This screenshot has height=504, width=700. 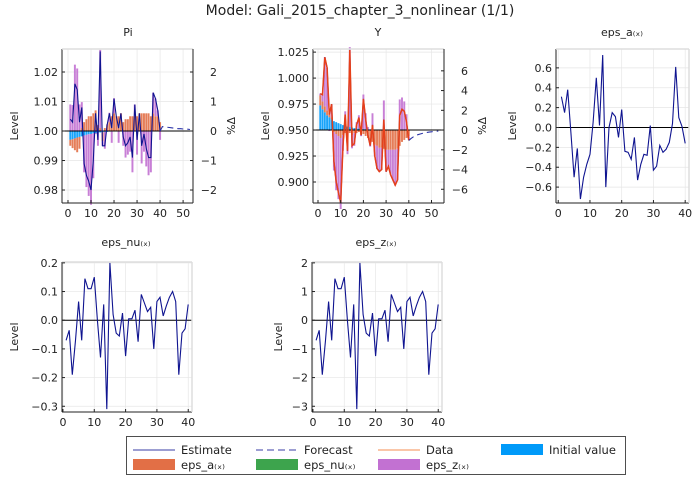 I want to click on y-tick-label: 0.98, so click(x=46, y=190).